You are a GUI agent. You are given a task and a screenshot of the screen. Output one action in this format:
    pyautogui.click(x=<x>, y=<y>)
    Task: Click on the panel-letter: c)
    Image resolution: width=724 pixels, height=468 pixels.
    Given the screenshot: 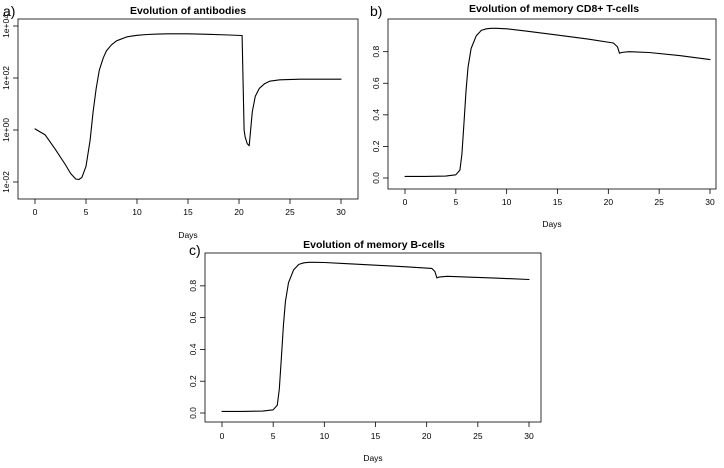 What is the action you would take?
    pyautogui.click(x=195, y=250)
    